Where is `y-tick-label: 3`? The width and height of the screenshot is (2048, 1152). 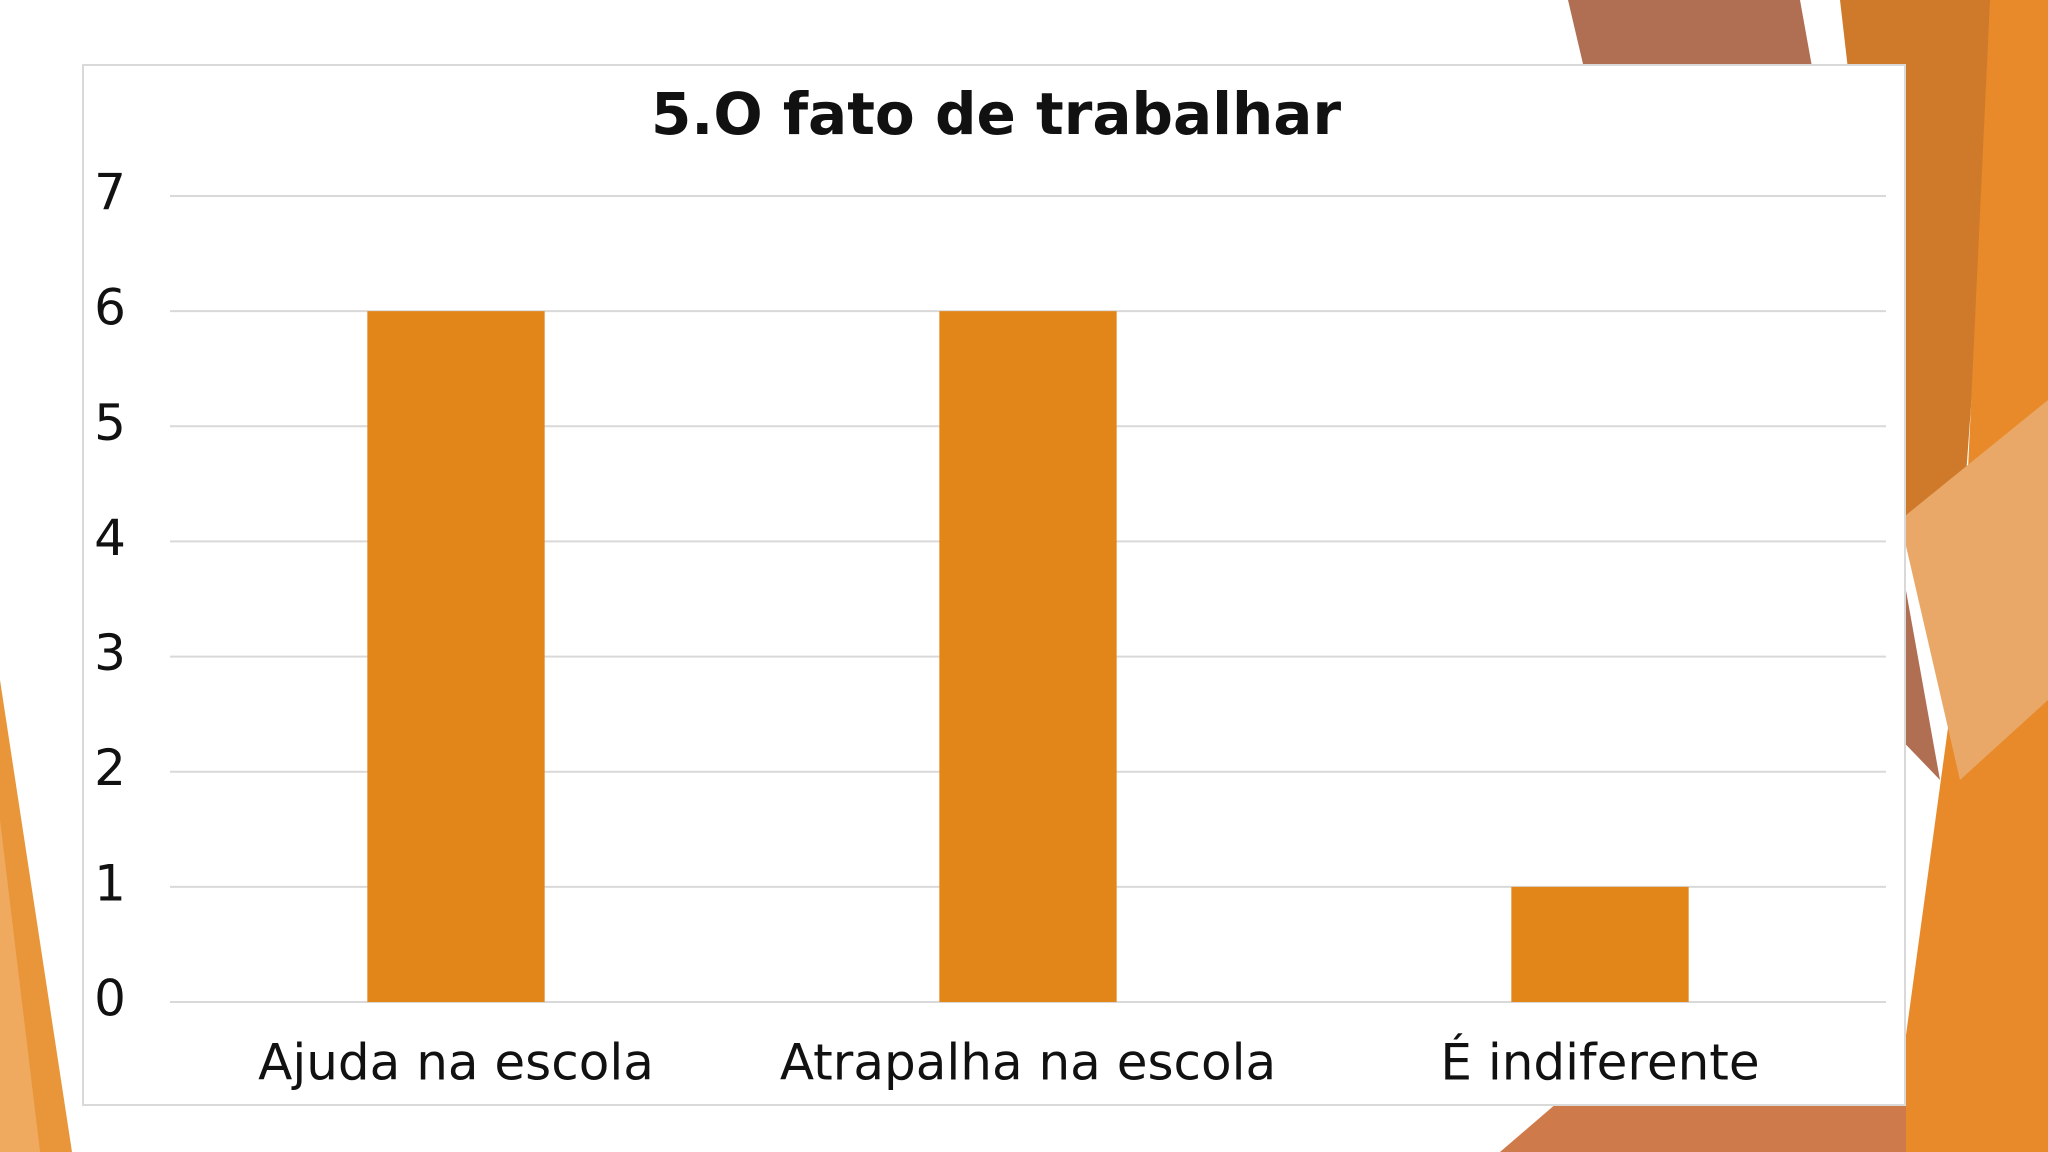 y-tick-label: 3 is located at coordinates (110, 653).